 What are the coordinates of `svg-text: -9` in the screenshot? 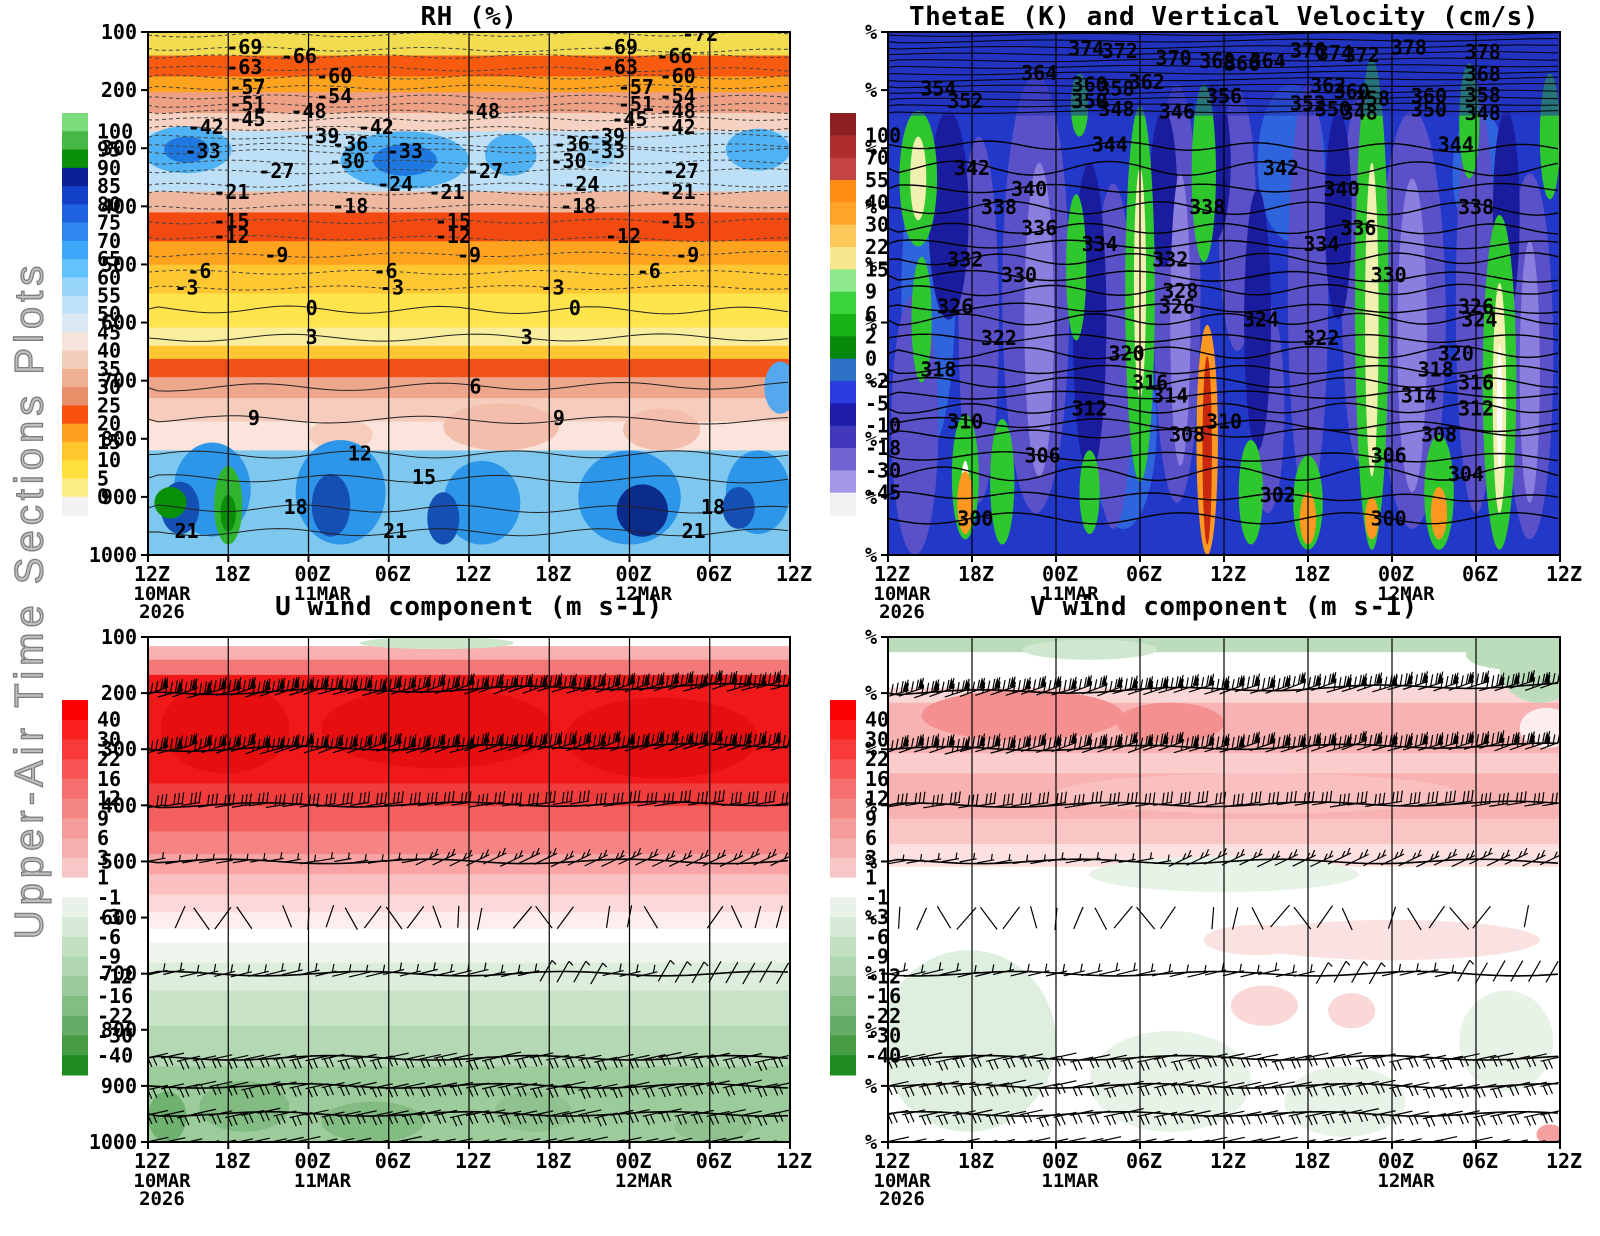 It's located at (687, 255).